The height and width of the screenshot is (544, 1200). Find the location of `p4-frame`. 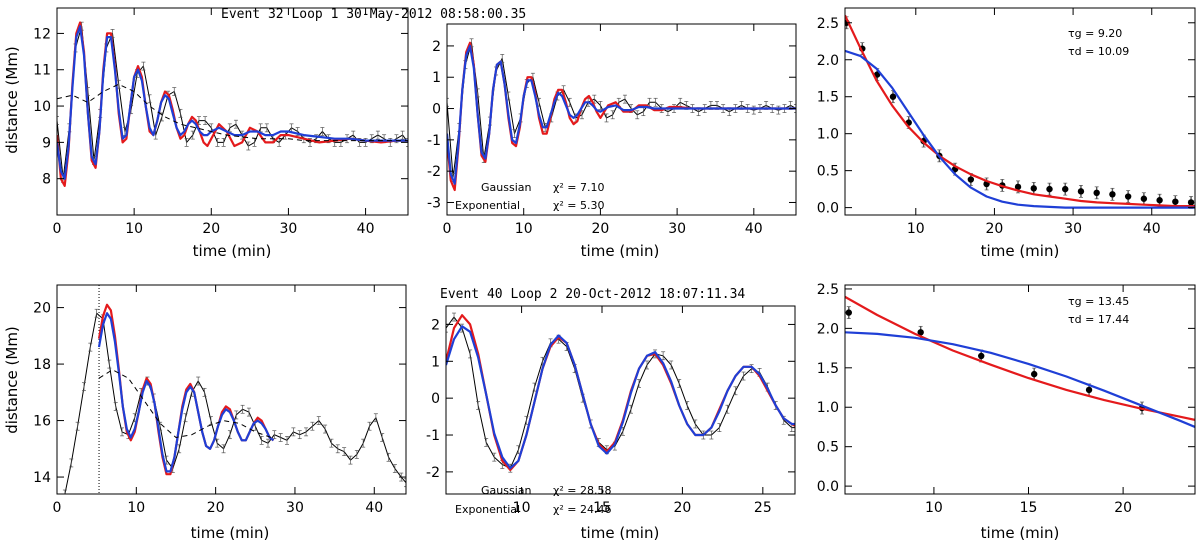

p4-frame is located at coordinates (231, 389).